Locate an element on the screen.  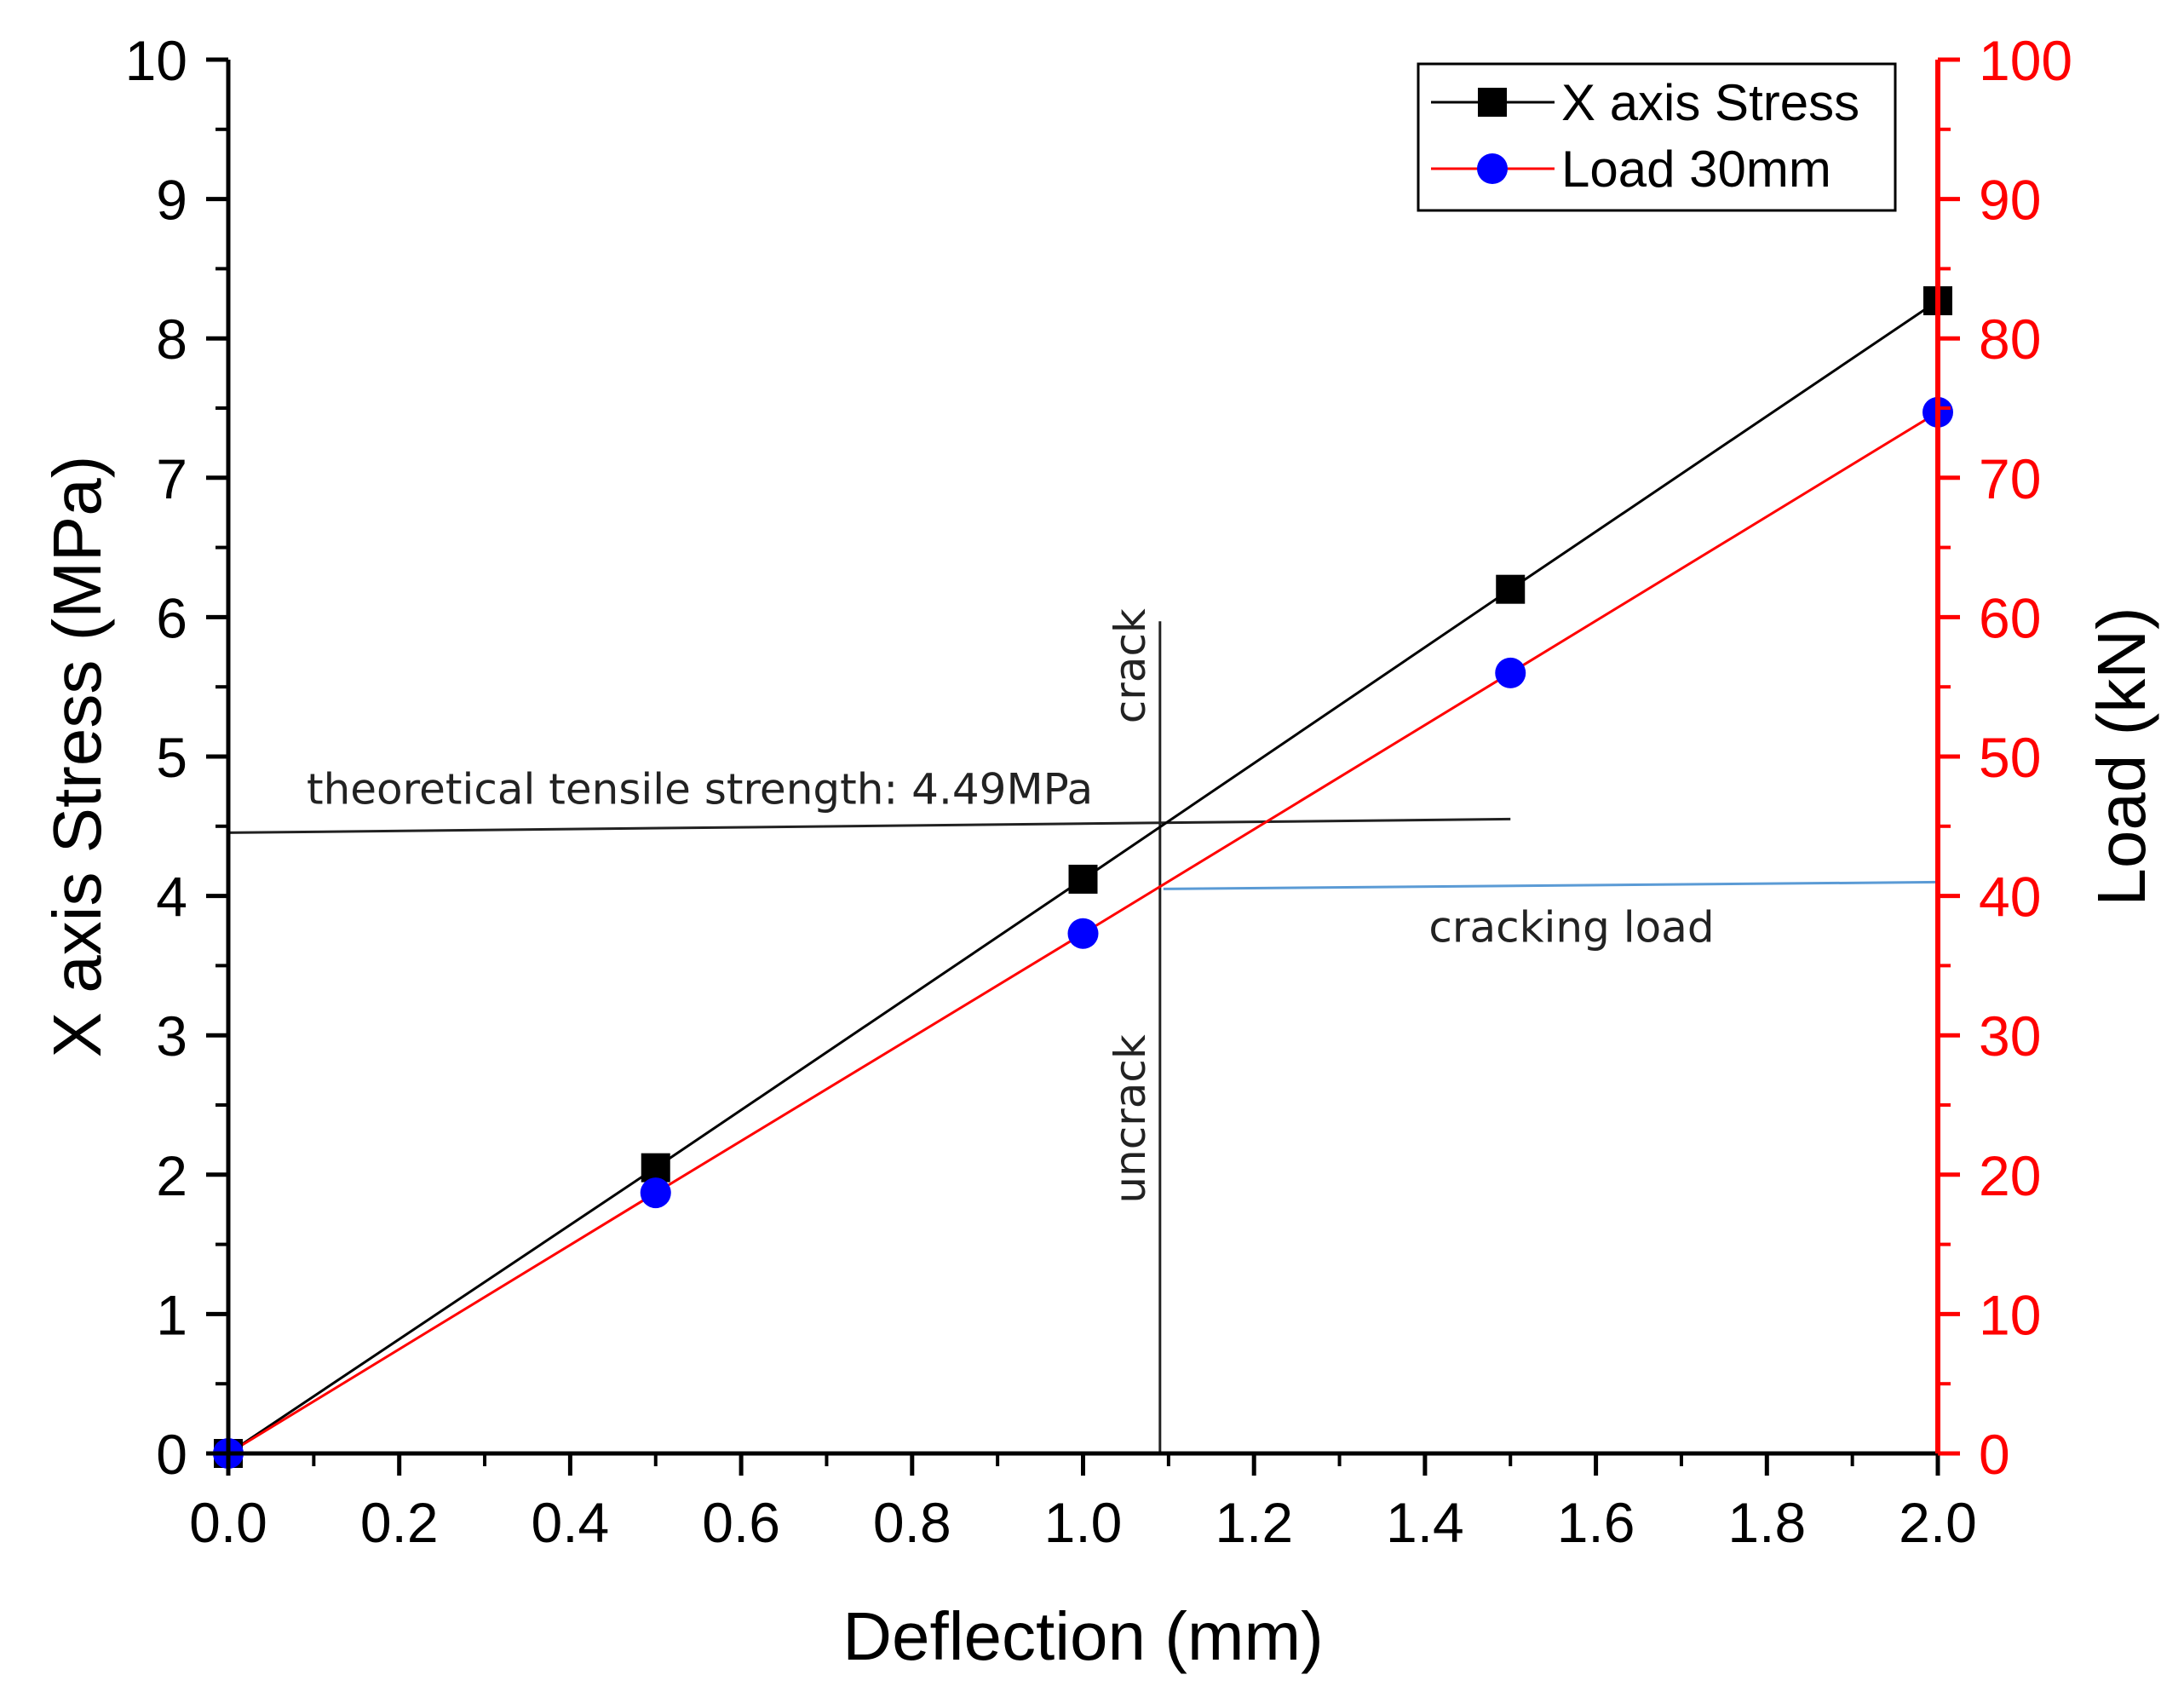
x-tick-label: 1.6 is located at coordinates (1596, 1522).